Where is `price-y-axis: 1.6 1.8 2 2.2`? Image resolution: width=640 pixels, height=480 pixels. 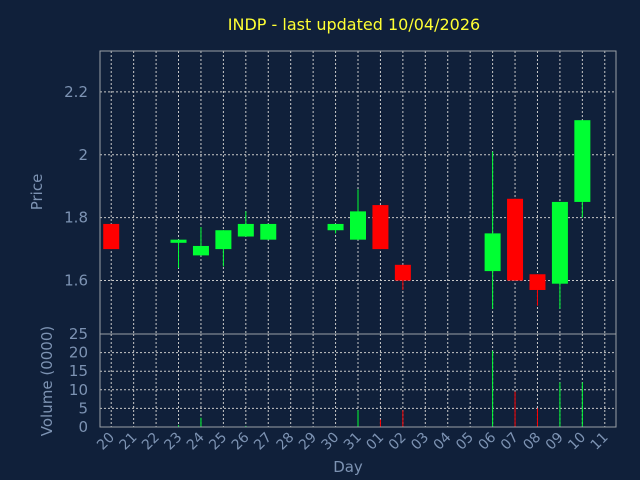 price-y-axis: 1.6 1.8 2 2.2 is located at coordinates (76, 186).